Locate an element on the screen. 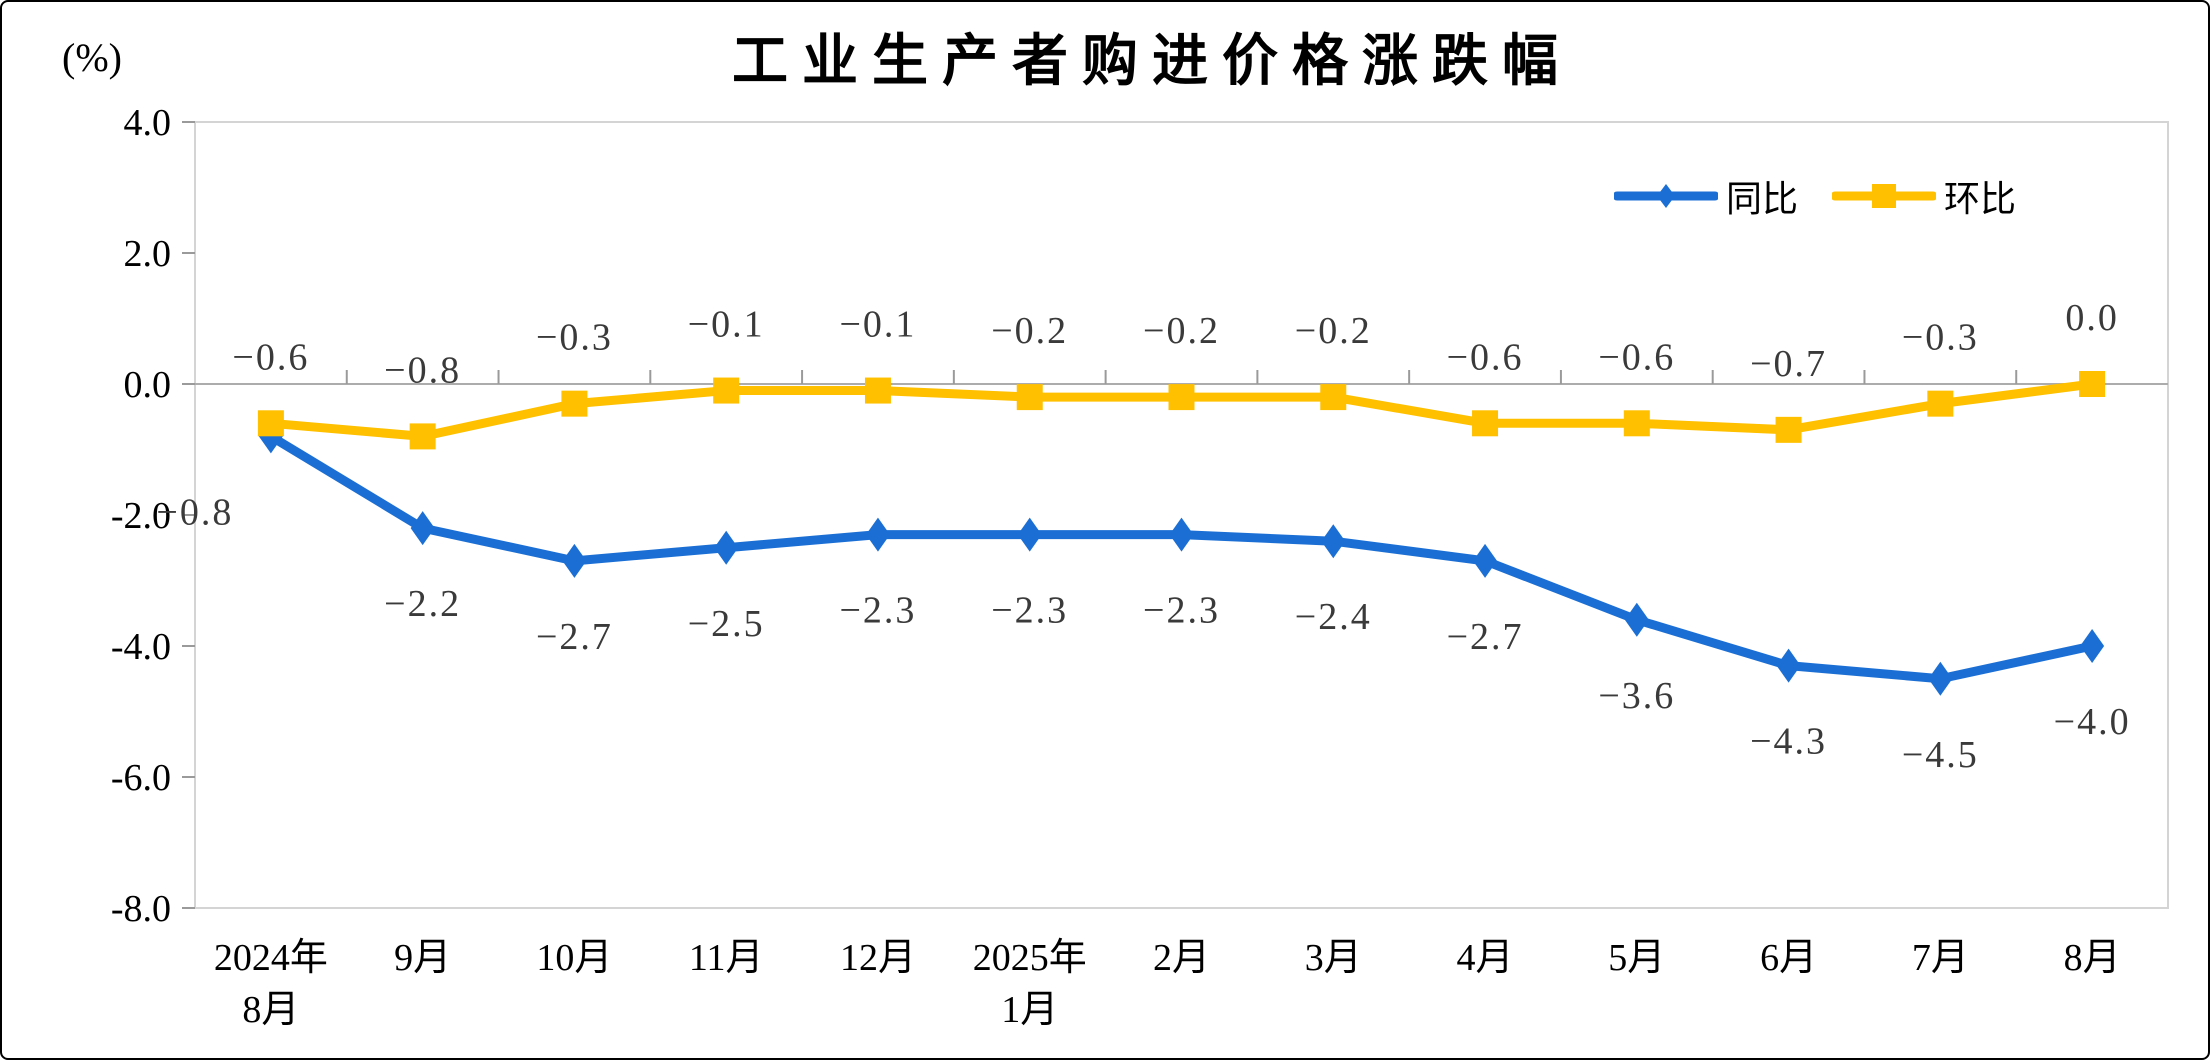 The height and width of the screenshot is (1060, 2210). legend: 同比 环比 is located at coordinates (1815, 196).